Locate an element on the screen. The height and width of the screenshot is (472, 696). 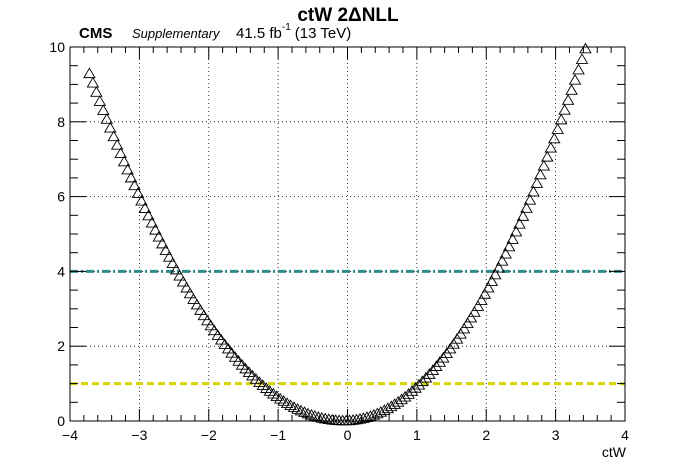
chart-title: ctW 2ΔNLL is located at coordinates (348, 15).